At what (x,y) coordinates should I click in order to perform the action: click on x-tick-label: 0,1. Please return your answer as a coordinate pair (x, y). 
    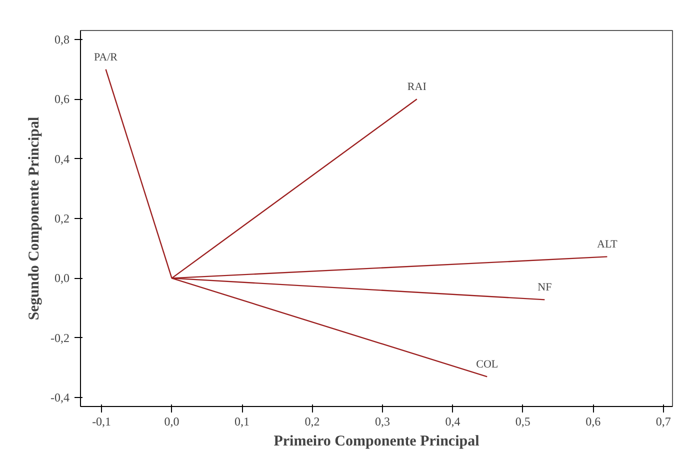
    Looking at the image, I should click on (242, 421).